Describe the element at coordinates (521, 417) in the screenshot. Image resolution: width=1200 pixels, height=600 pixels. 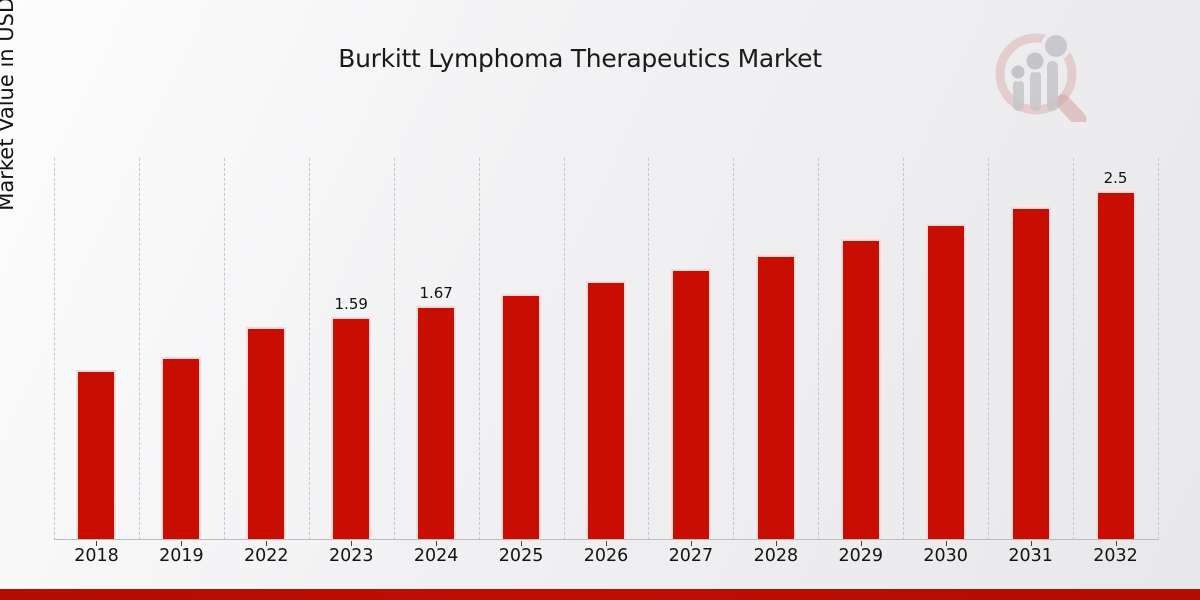
I see `bar-2025` at that location.